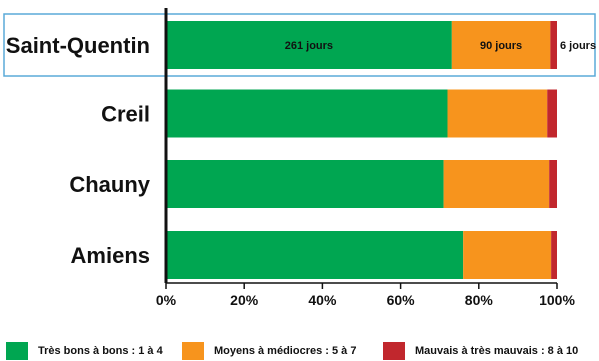  What do you see at coordinates (244, 300) in the screenshot?
I see `x-tick-label: 20%` at bounding box center [244, 300].